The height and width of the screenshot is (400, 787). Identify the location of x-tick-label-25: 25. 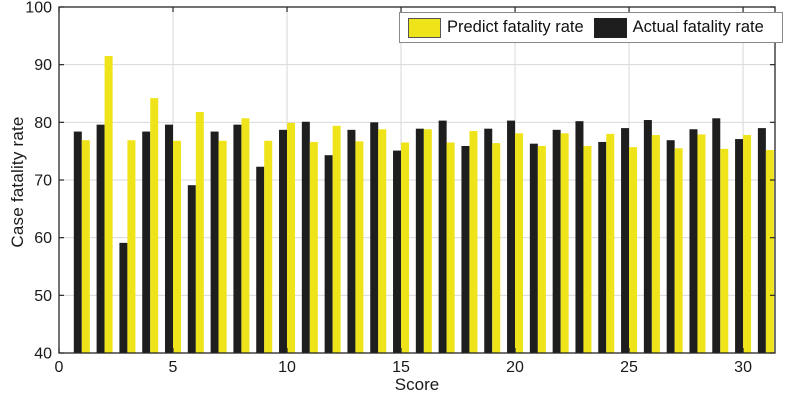
(629, 367).